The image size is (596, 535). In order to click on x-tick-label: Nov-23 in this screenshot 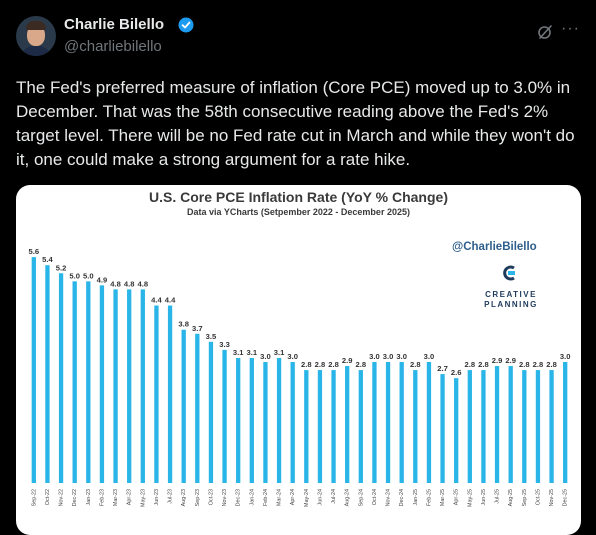, I will do `click(225, 497)`.